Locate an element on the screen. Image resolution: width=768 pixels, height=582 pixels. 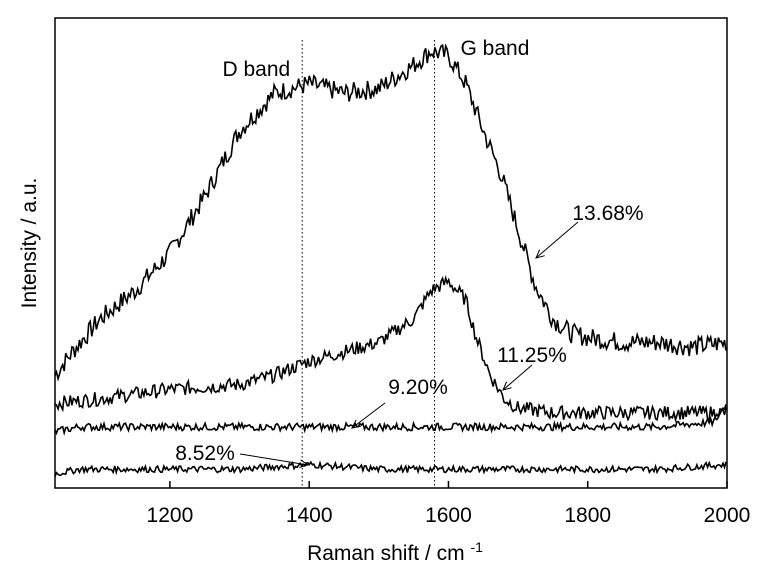
series-annotation-label: 9.20% is located at coordinates (418, 387).